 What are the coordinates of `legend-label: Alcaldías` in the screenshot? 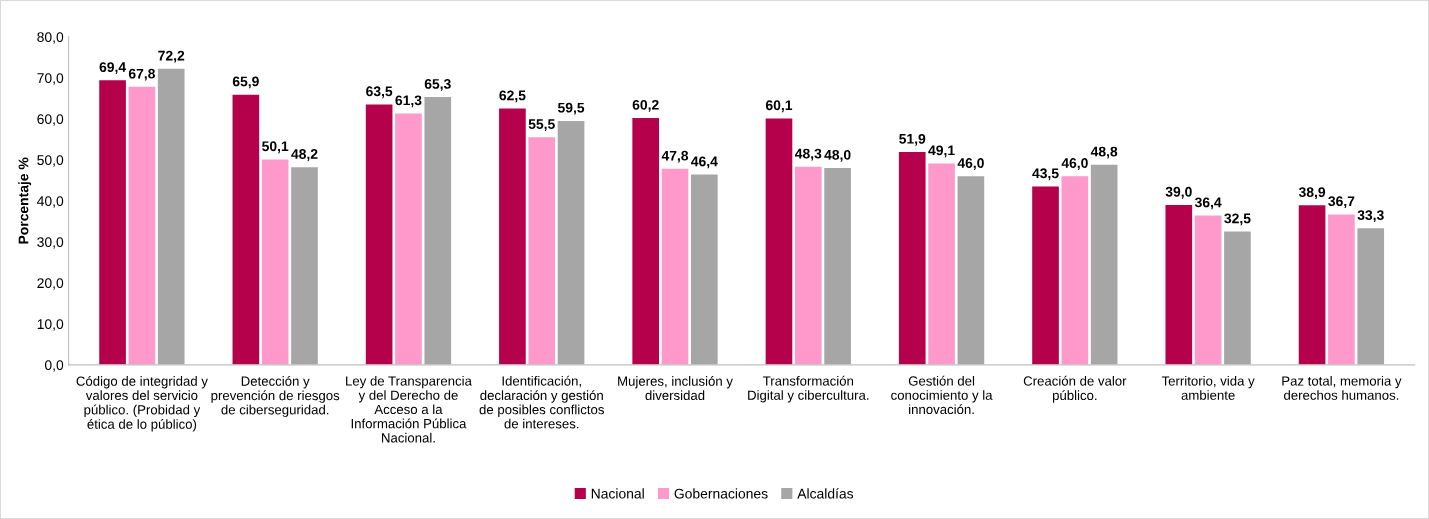 It's located at (825, 493).